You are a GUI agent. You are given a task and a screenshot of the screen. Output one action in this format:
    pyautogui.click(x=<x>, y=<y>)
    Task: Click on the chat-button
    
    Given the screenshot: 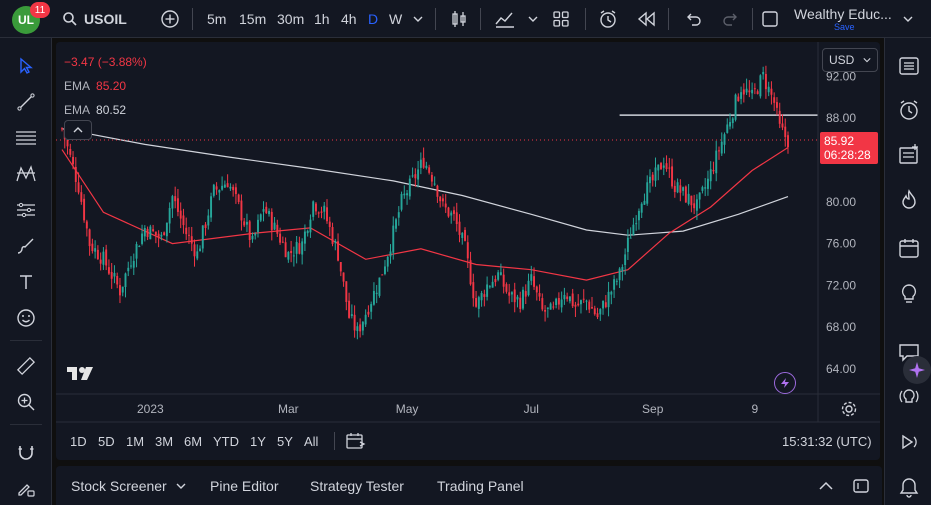 What is the action you would take?
    pyautogui.click(x=909, y=352)
    